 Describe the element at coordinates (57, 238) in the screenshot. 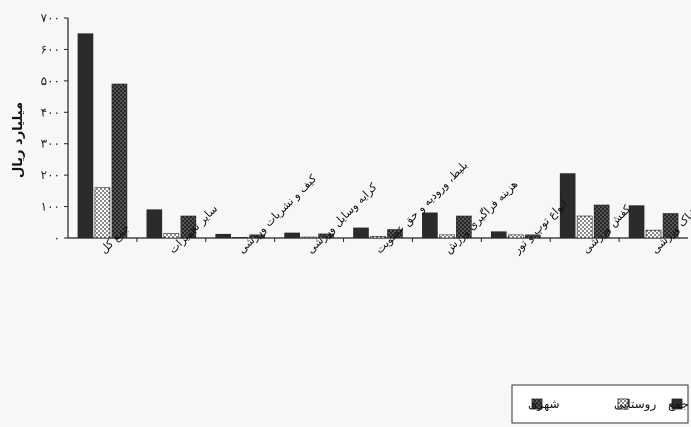

I see `y-tick-label: ۰` at that location.